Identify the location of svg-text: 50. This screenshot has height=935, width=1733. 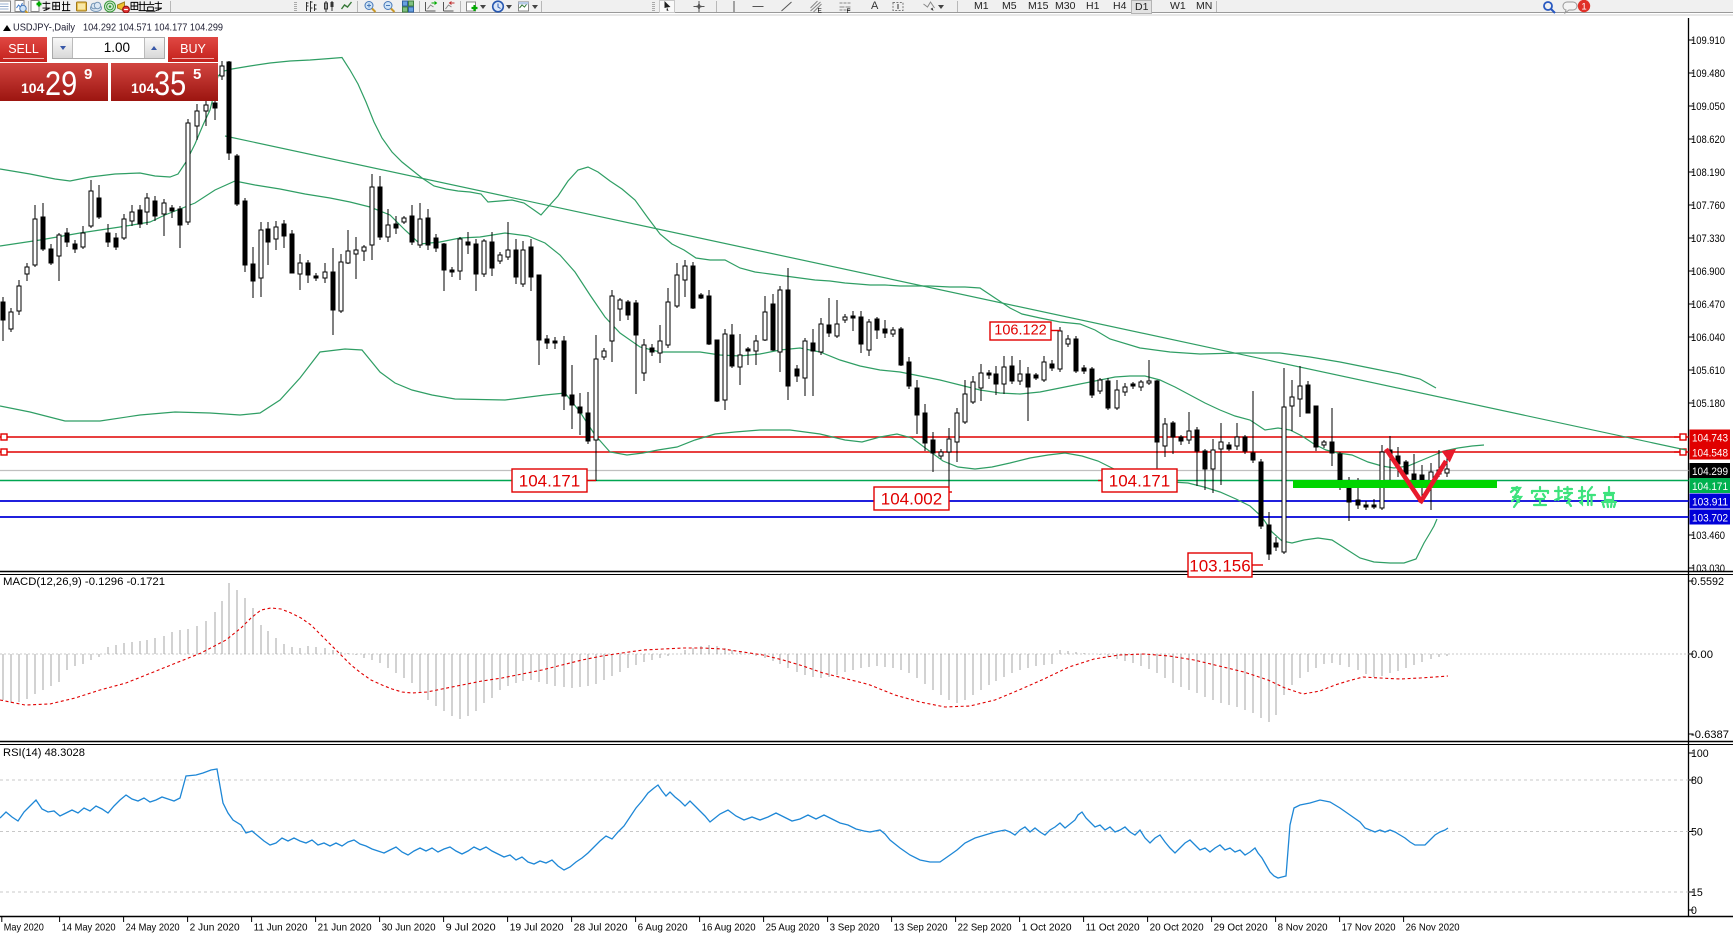
(1697, 833).